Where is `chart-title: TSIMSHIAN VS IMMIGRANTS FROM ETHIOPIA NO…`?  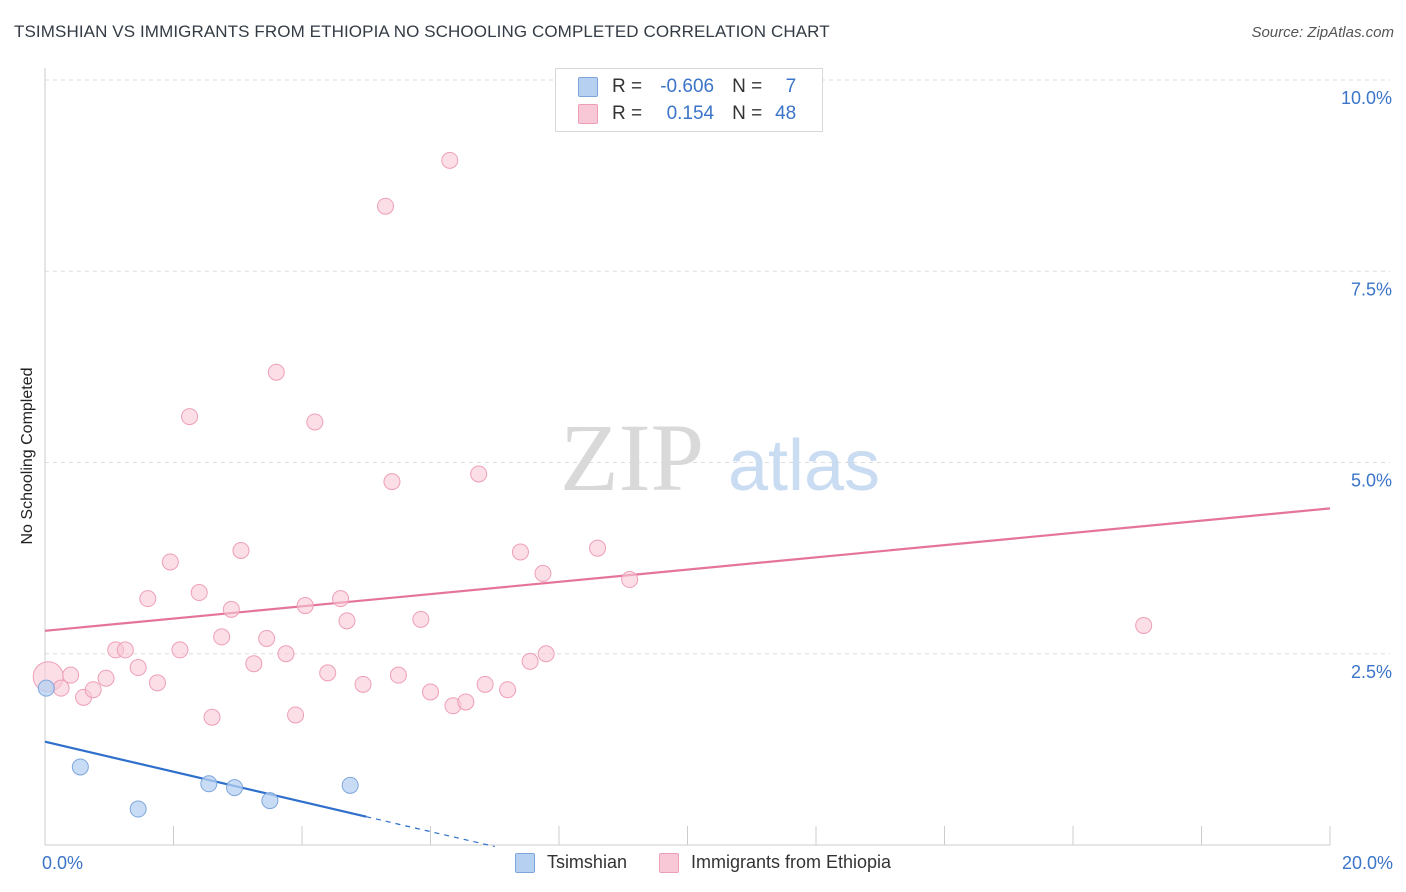
chart-title: TSIMSHIAN VS IMMIGRANTS FROM ETHIOPIA NO… is located at coordinates (422, 31).